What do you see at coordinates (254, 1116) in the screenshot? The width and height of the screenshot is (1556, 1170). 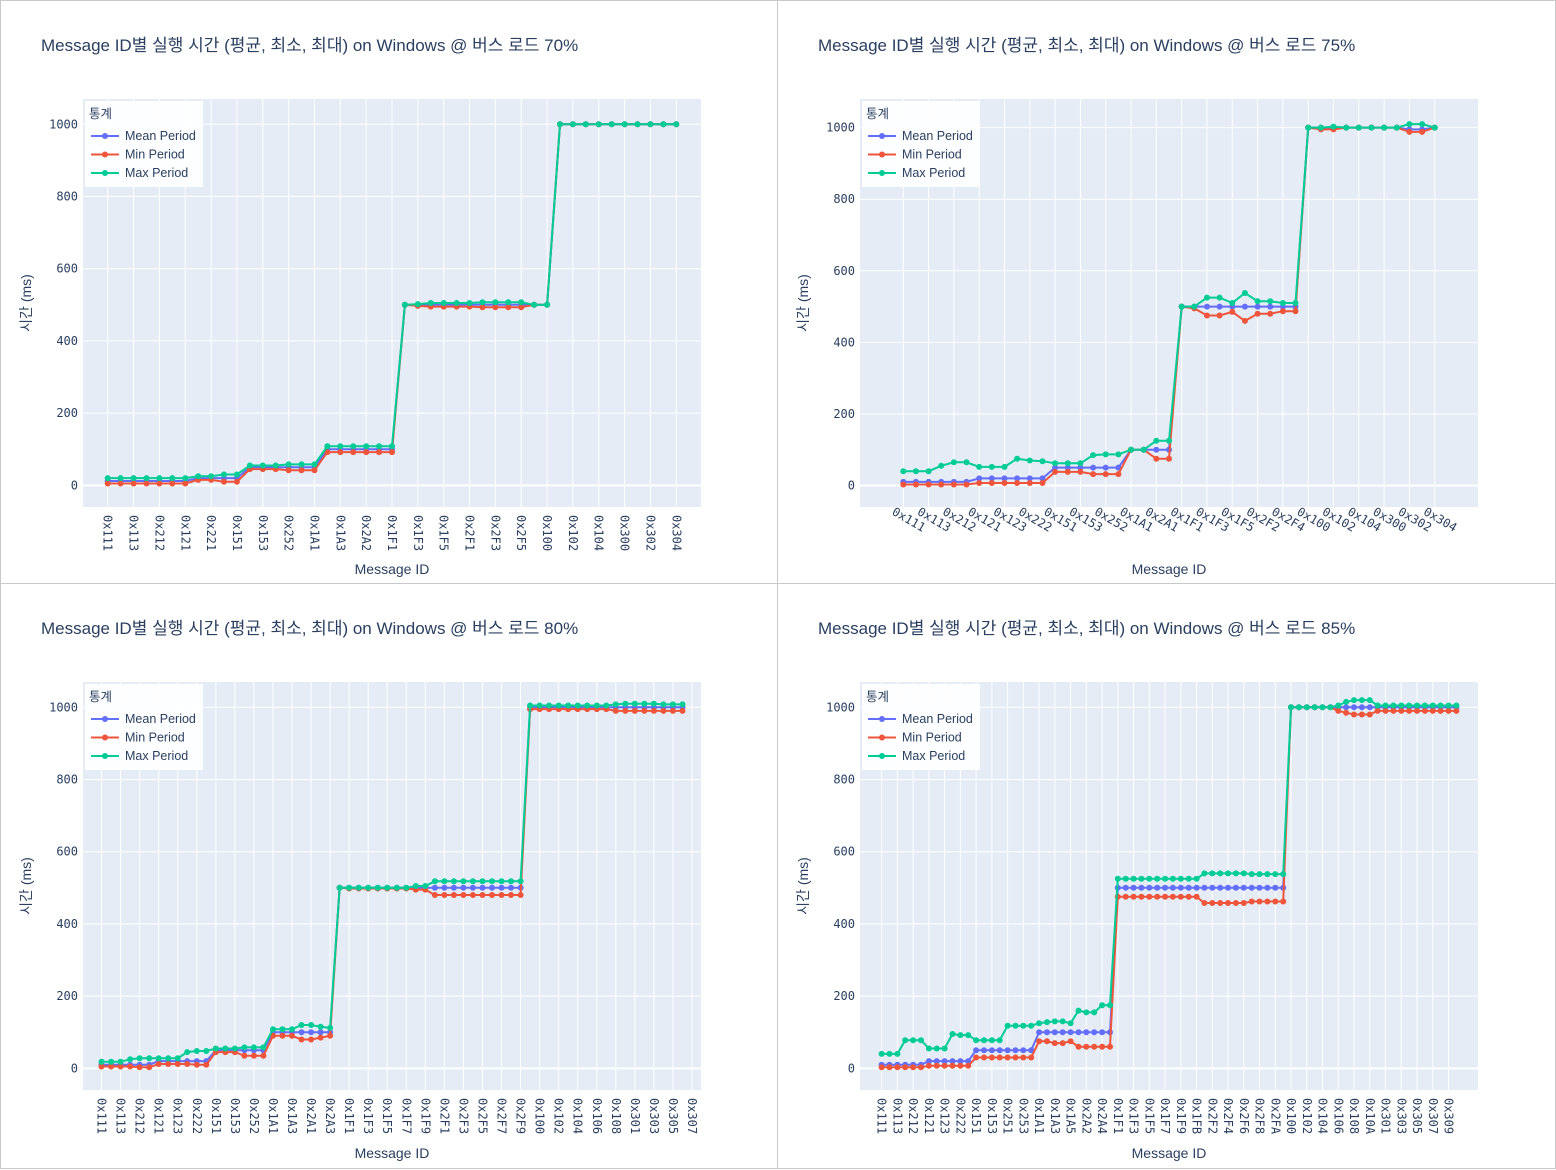 I see `x-tick-label: 0x252` at bounding box center [254, 1116].